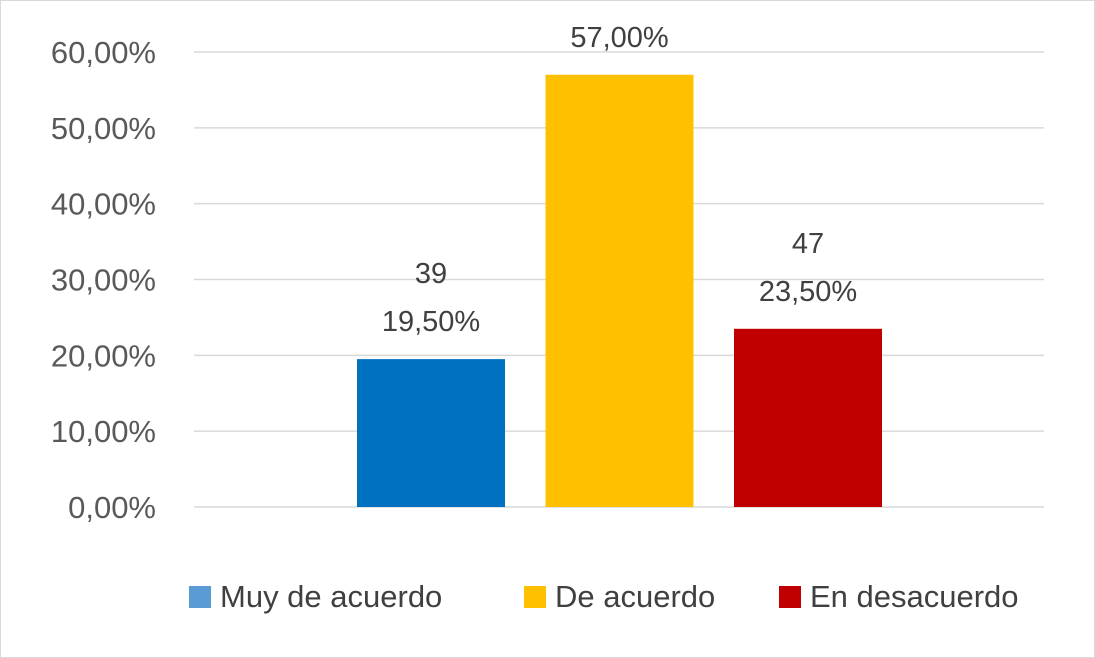  What do you see at coordinates (112, 507) in the screenshot?
I see `y-tick-label: 0,00%` at bounding box center [112, 507].